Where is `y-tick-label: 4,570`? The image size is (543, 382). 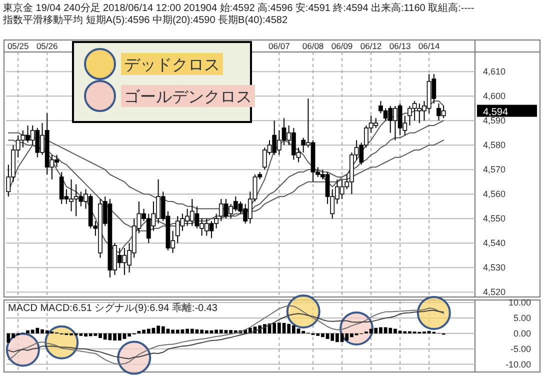
y-tick-label: 4,570 is located at coordinates (494, 169).